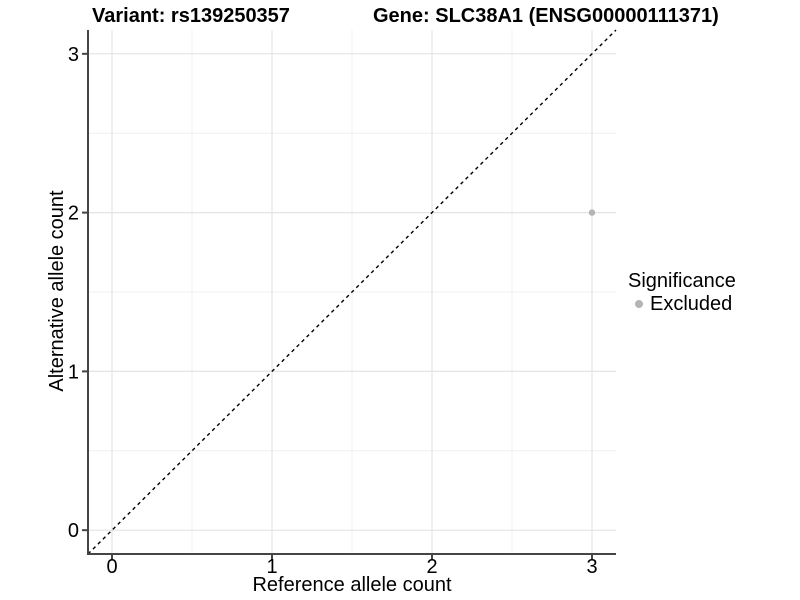 The image size is (800, 600). I want to click on x-tick-label: 2, so click(431, 567).